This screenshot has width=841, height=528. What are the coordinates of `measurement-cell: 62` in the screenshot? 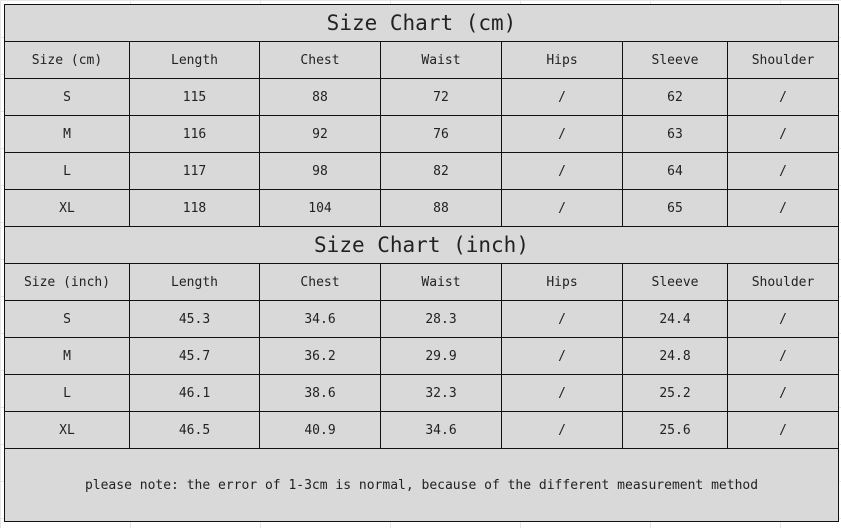 It's located at (675, 97).